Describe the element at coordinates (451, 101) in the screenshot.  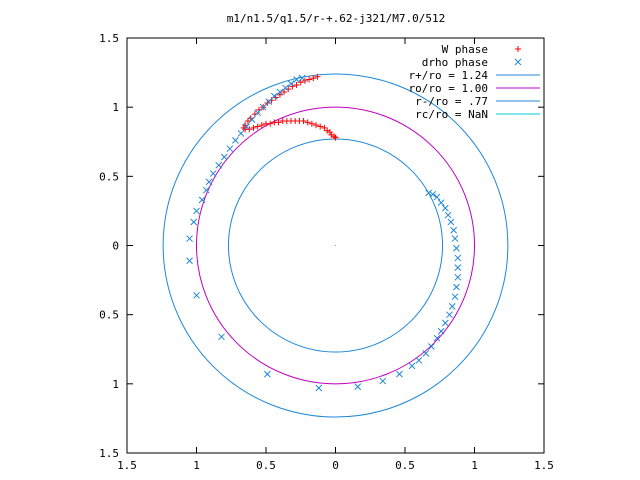
I see `legend-label: r-/ro = .77` at that location.